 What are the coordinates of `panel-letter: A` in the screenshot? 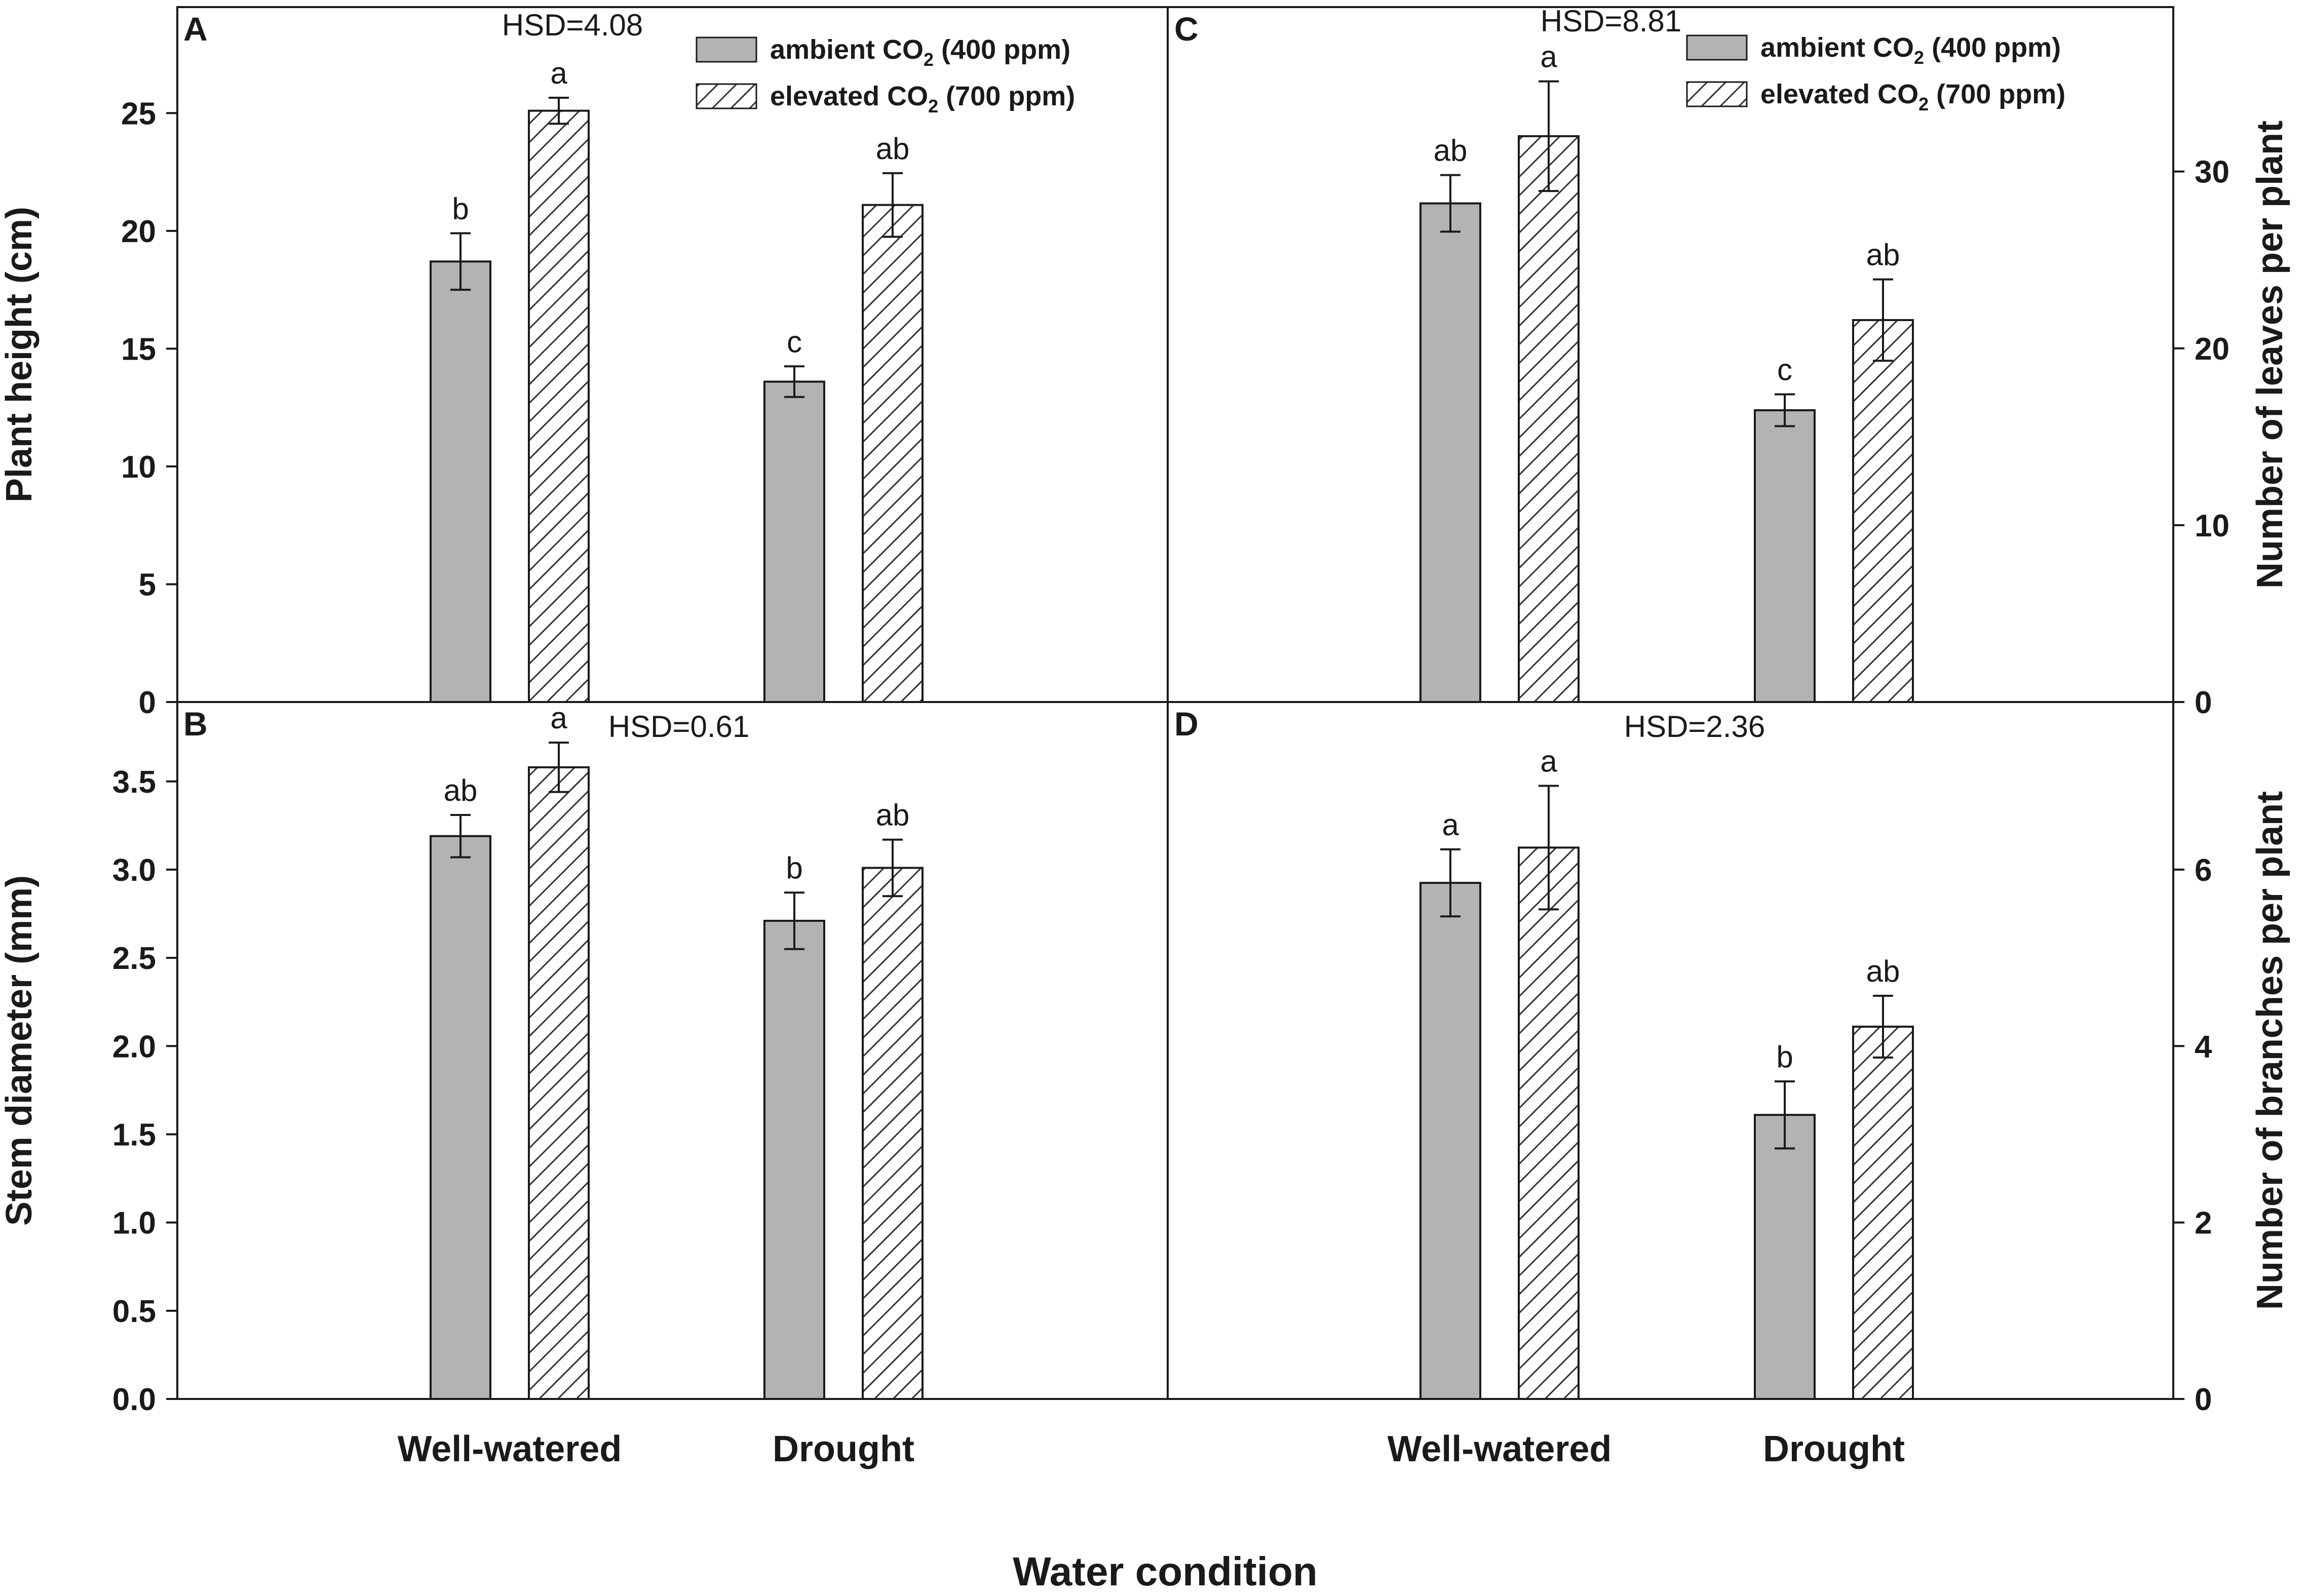 It's located at (195, 29).